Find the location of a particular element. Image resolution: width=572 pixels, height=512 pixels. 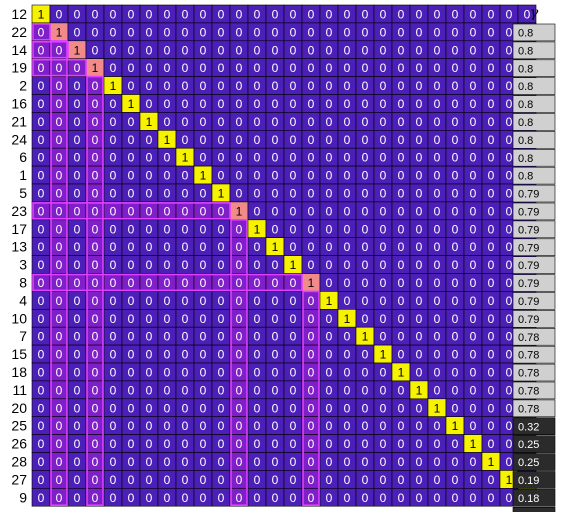

gamma-value: 0.32 is located at coordinates (528, 427).